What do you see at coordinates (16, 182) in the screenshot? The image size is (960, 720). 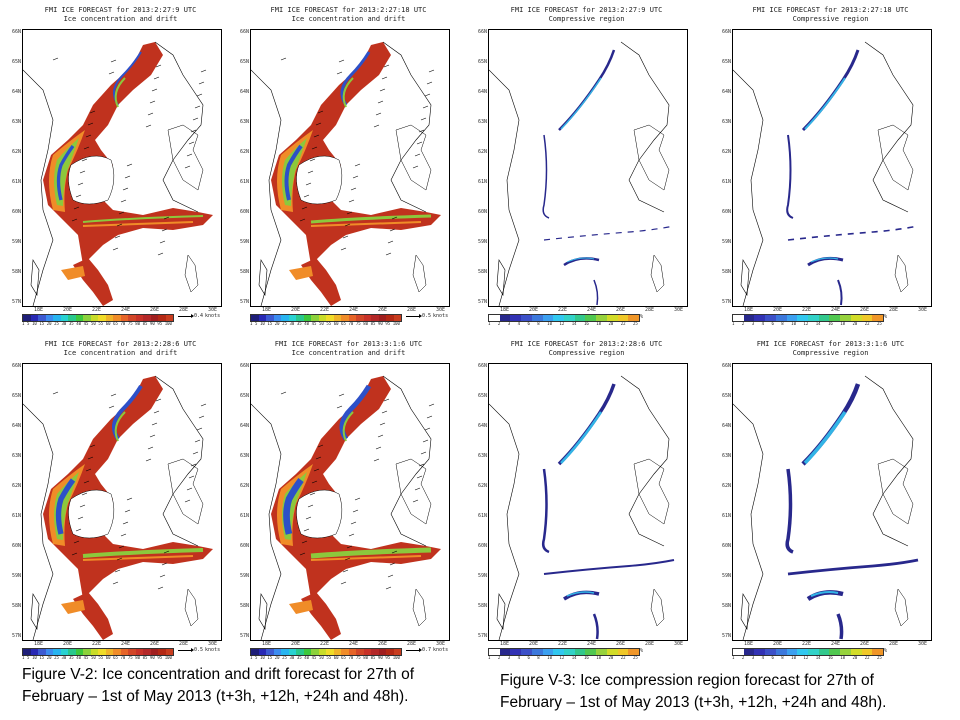 I see `lat-tick-label: 61N` at bounding box center [16, 182].